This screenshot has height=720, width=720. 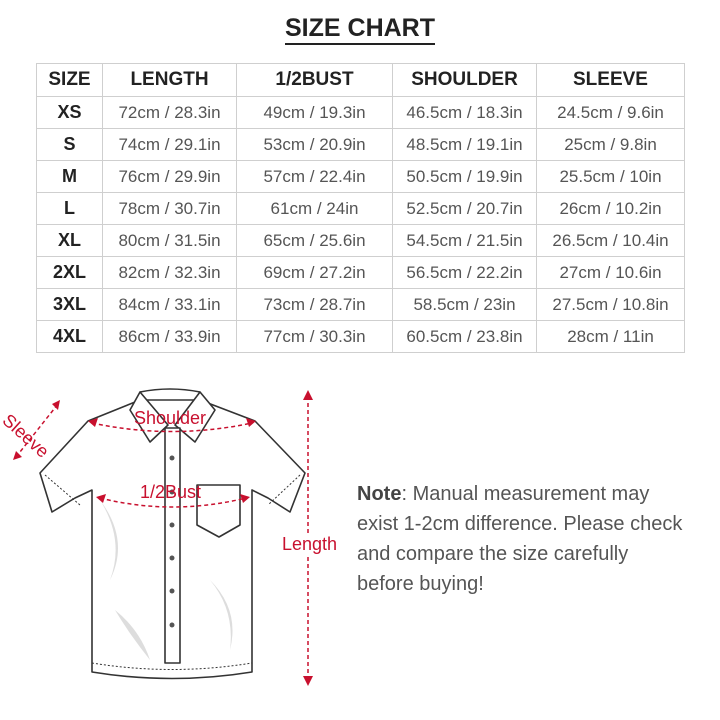 I want to click on bust-label: 1/2Bust, so click(x=171, y=492).